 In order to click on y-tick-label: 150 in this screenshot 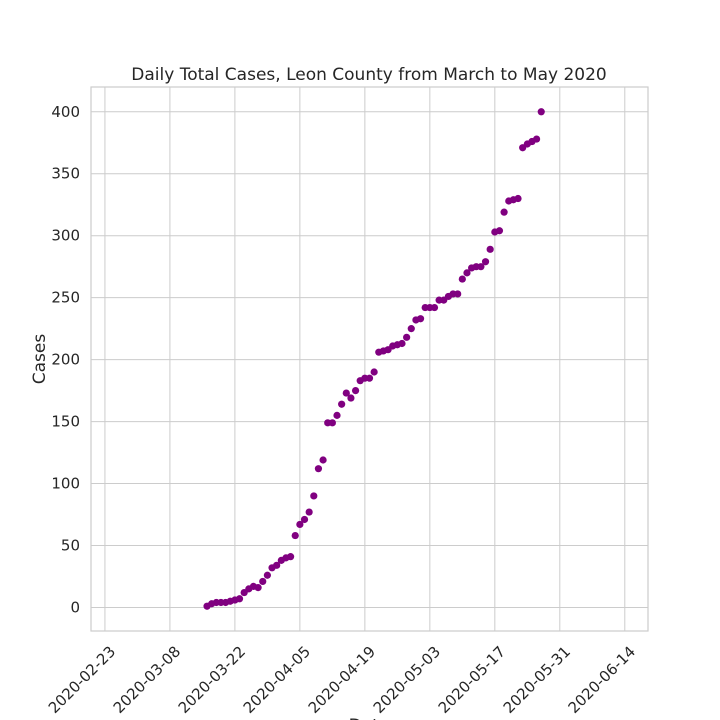, I will do `click(65, 422)`.